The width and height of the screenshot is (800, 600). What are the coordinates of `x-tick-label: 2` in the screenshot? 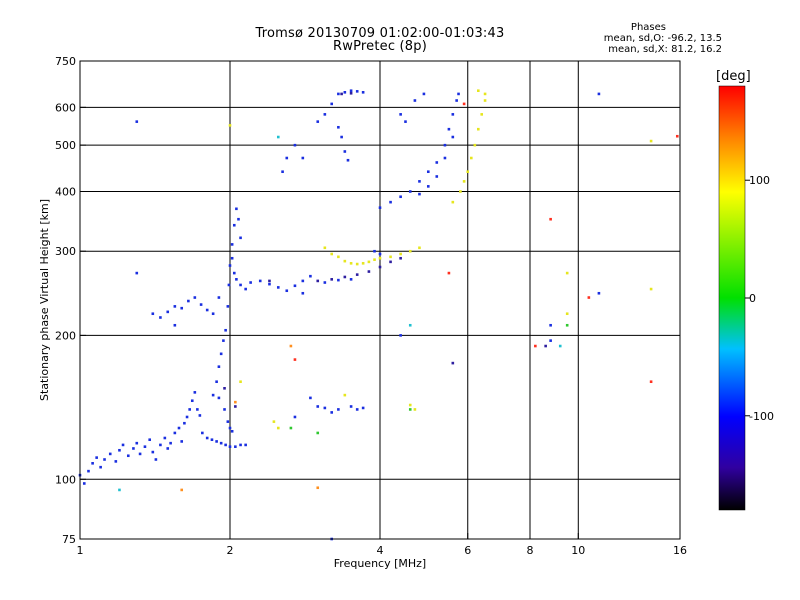 It's located at (230, 550).